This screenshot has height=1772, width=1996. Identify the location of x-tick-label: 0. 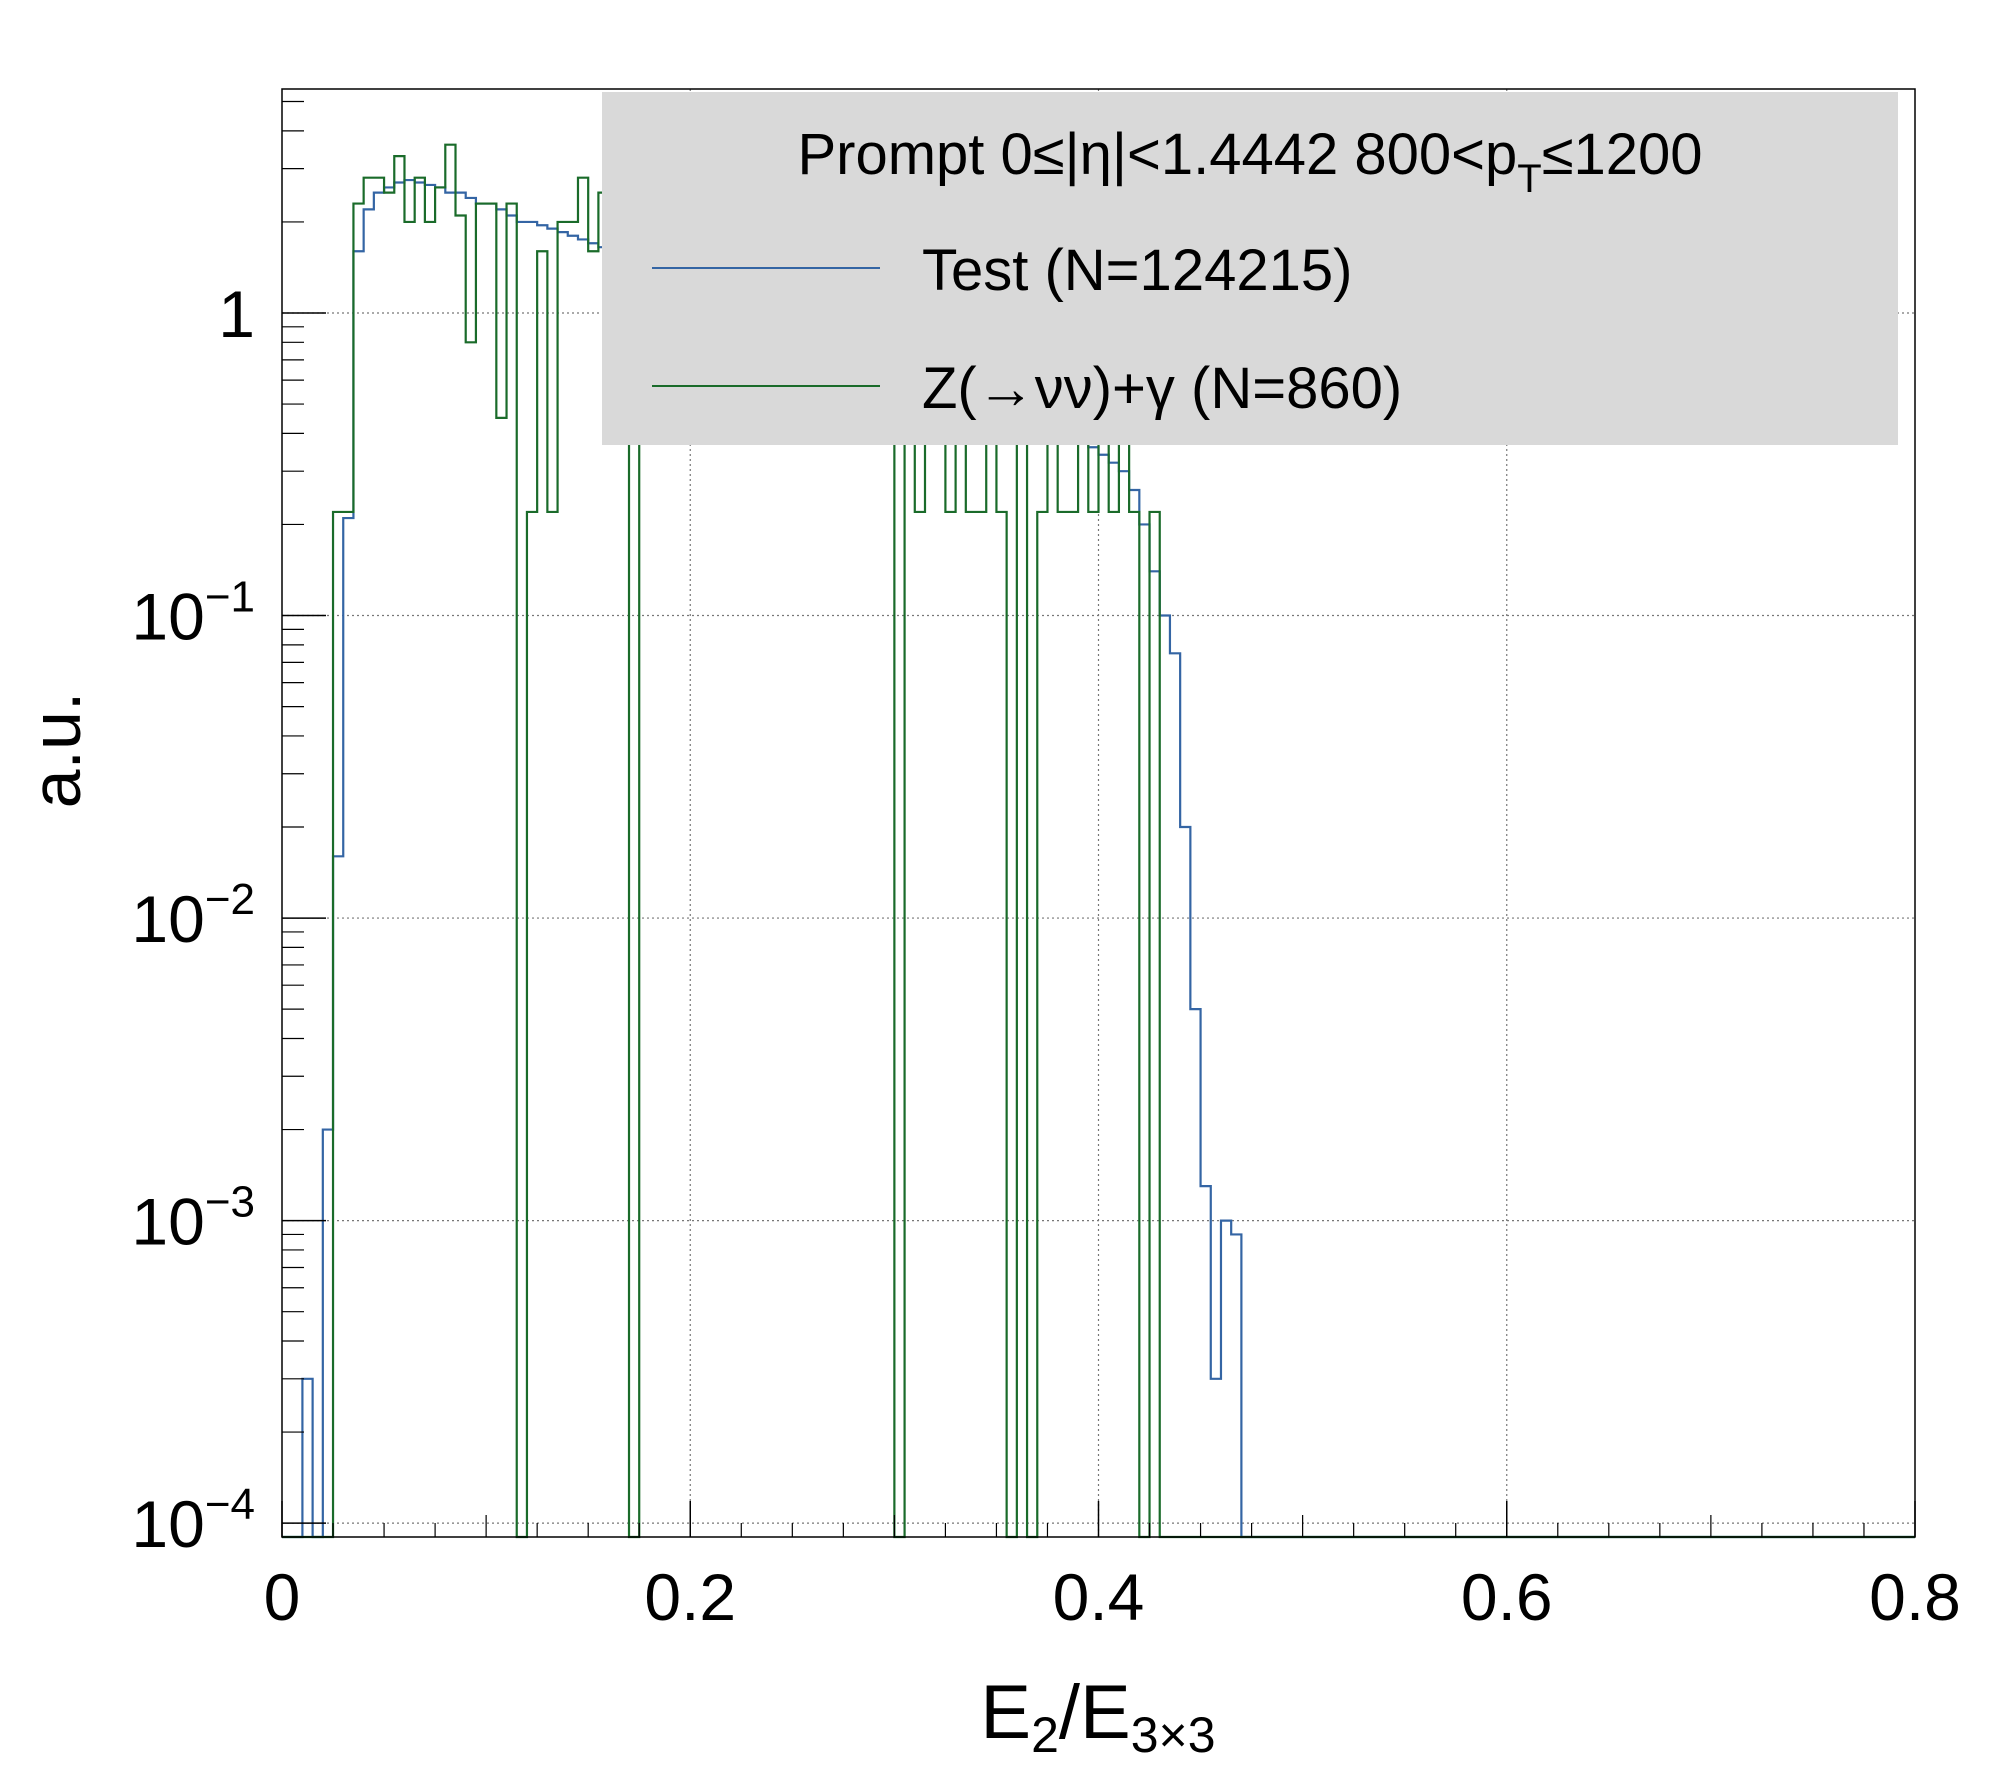
(282, 1597).